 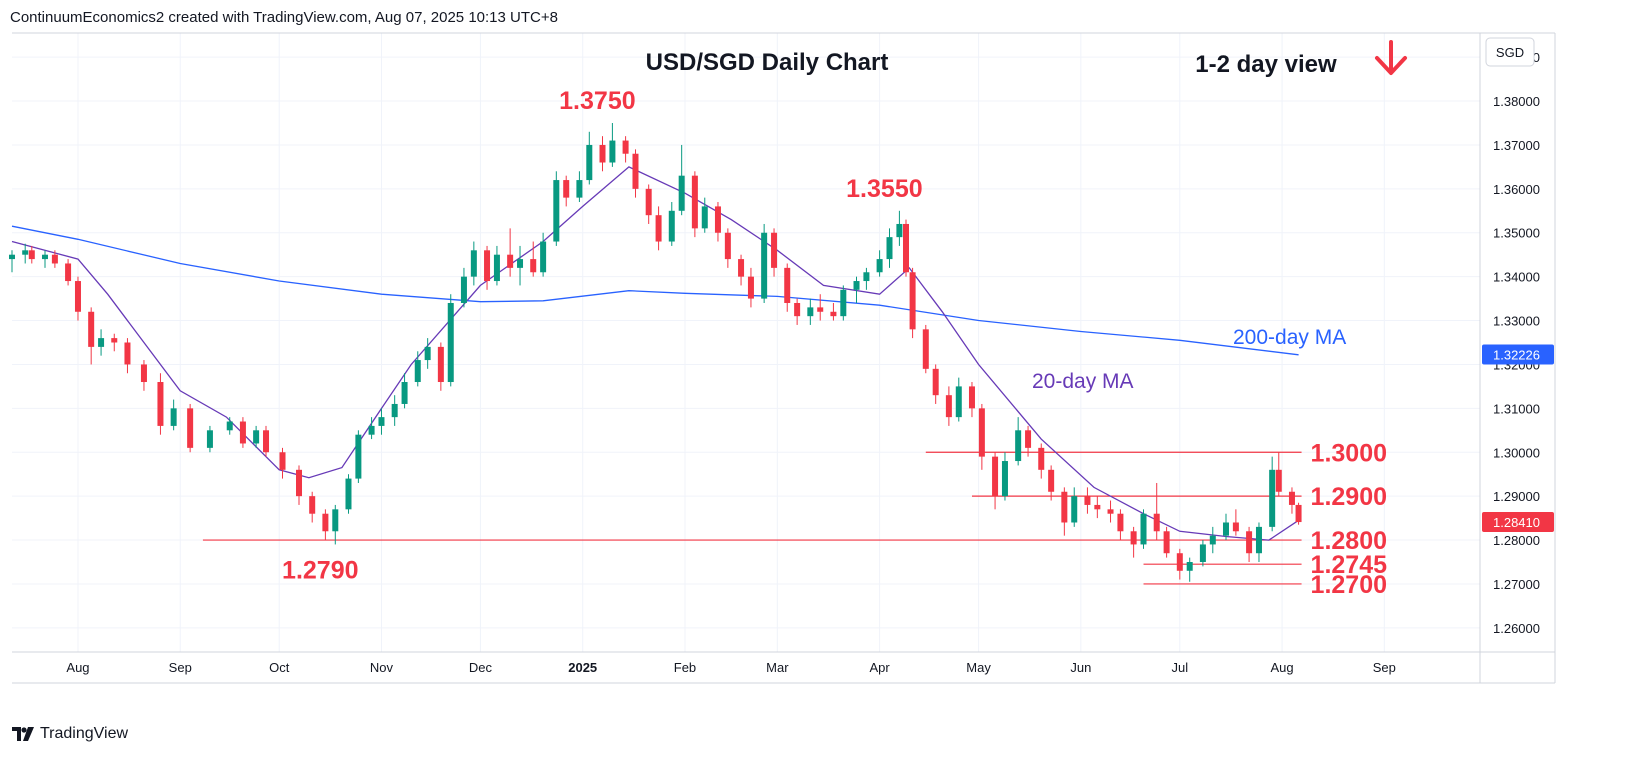 I want to click on y-tick-label: 1.36000, so click(x=1516, y=189).